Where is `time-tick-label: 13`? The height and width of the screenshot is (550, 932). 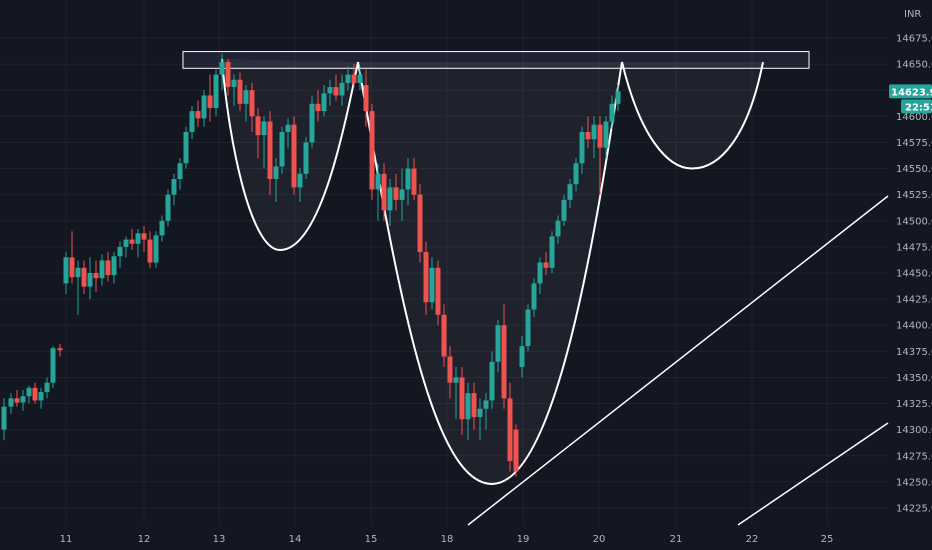 time-tick-label: 13 is located at coordinates (219, 539).